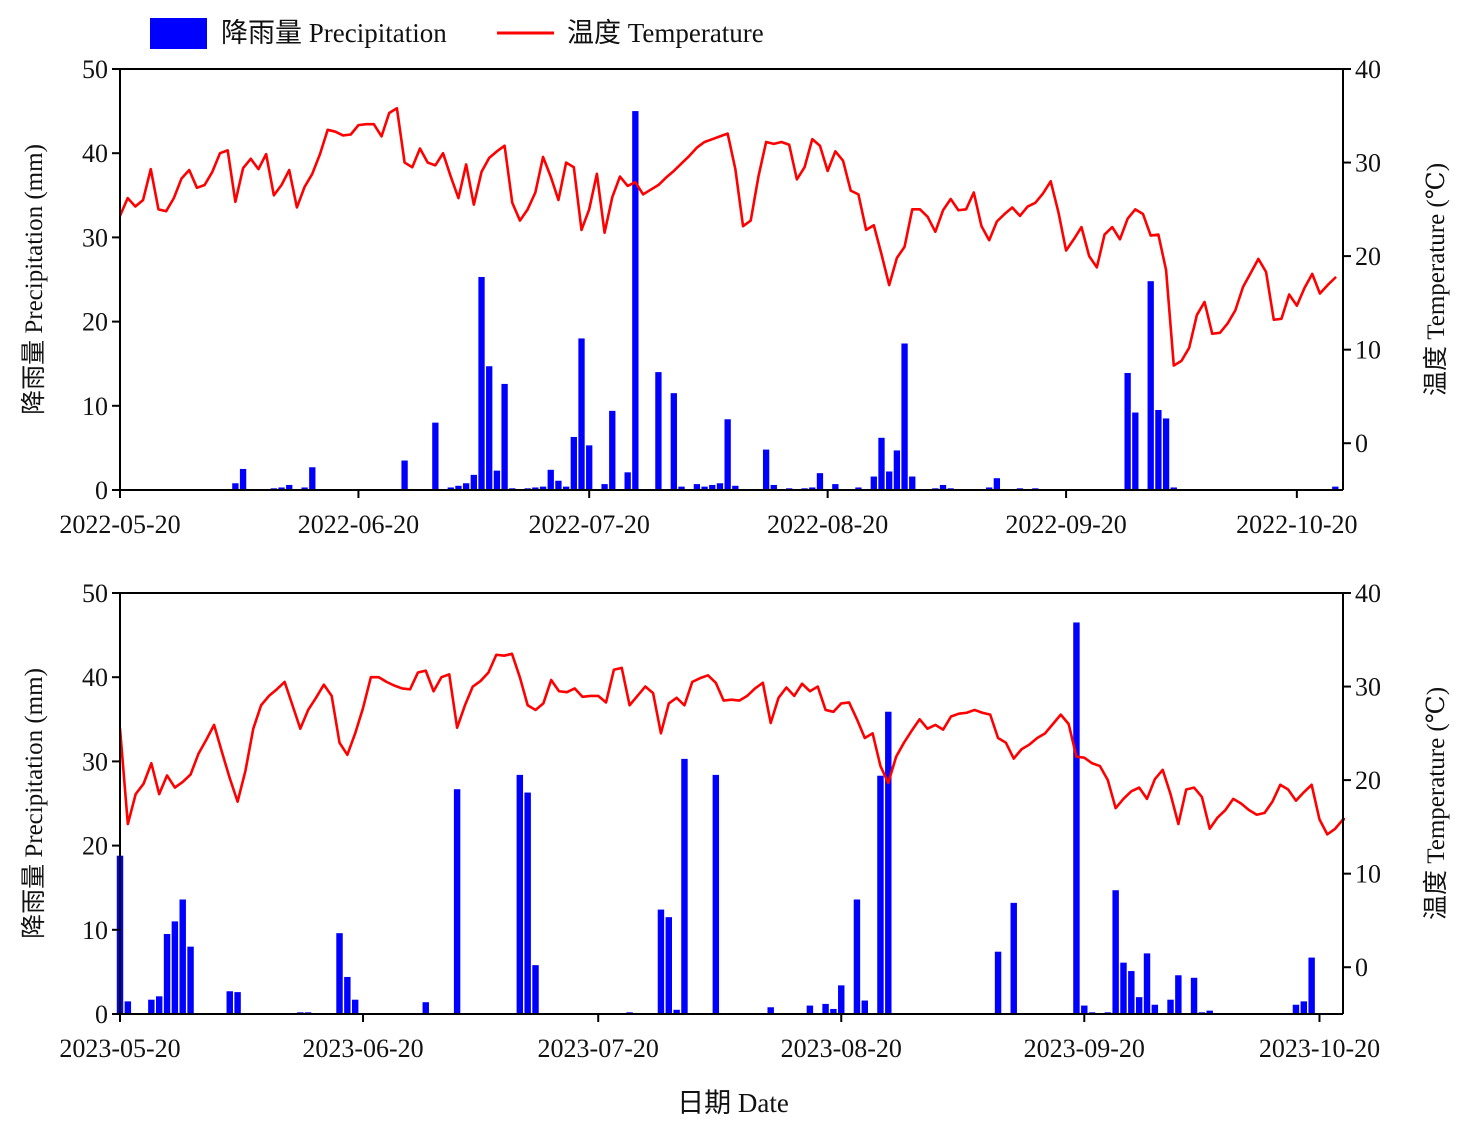  What do you see at coordinates (119, 524) in the screenshot?
I see `x-tick-label: 2022-05-20` at bounding box center [119, 524].